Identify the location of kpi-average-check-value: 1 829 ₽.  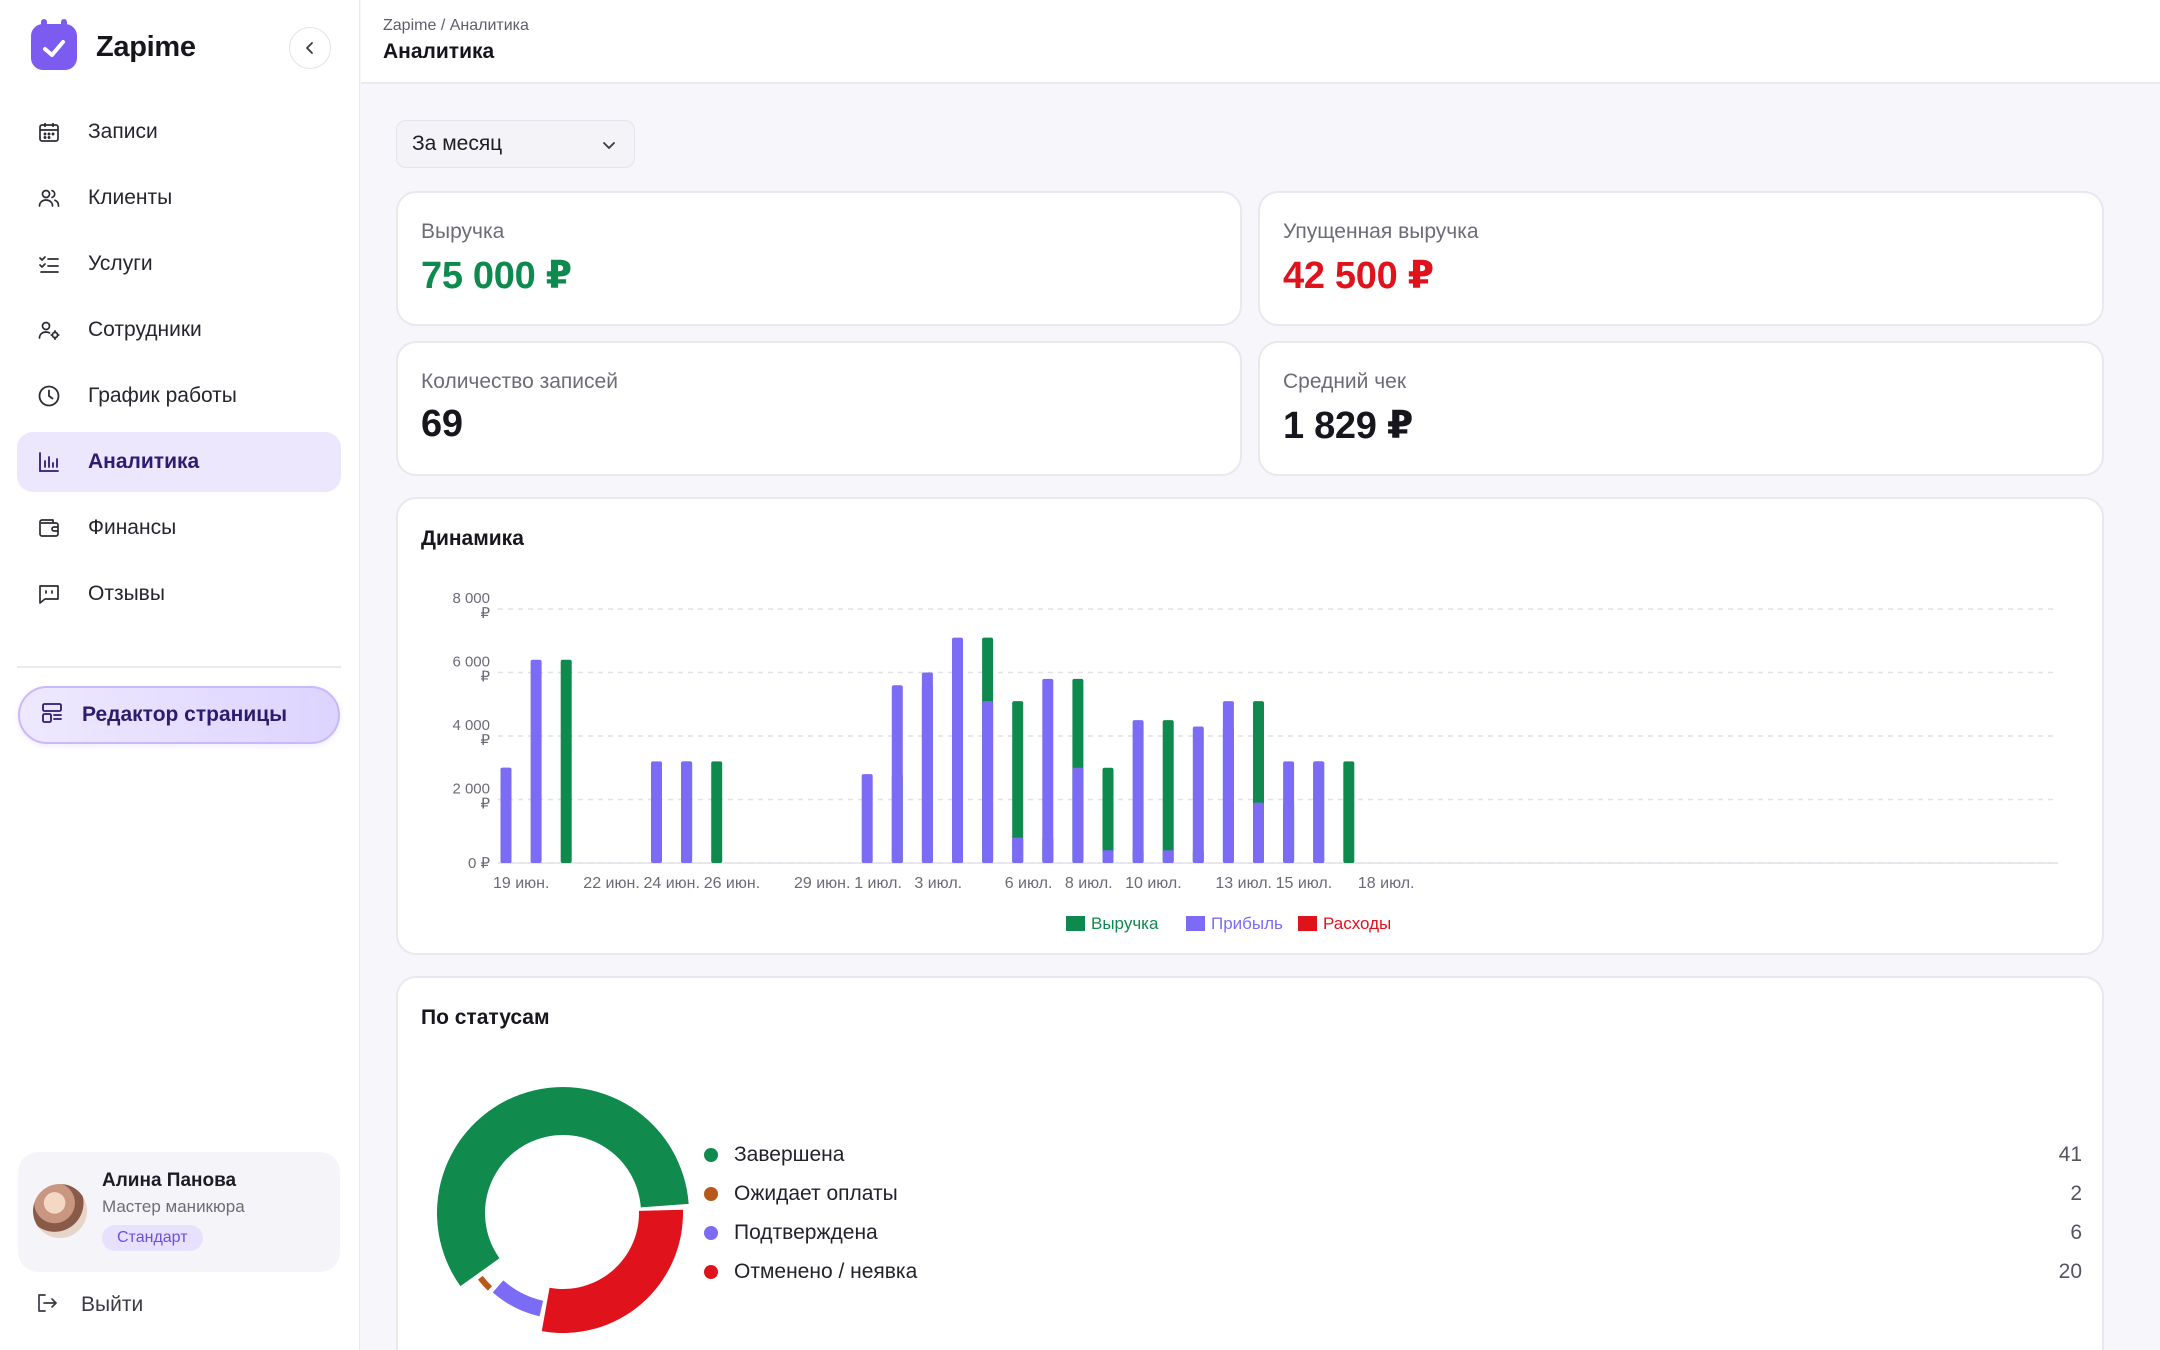
(1348, 426).